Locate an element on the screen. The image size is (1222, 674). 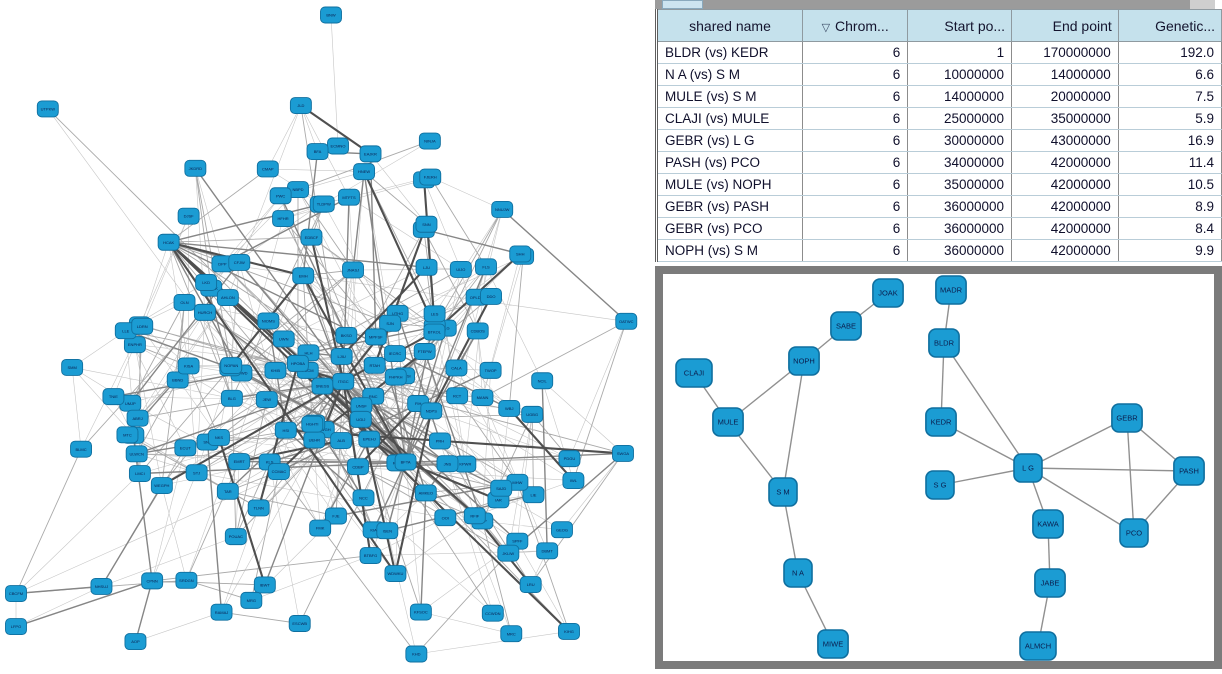
node: SRDGN is located at coordinates (186, 580).